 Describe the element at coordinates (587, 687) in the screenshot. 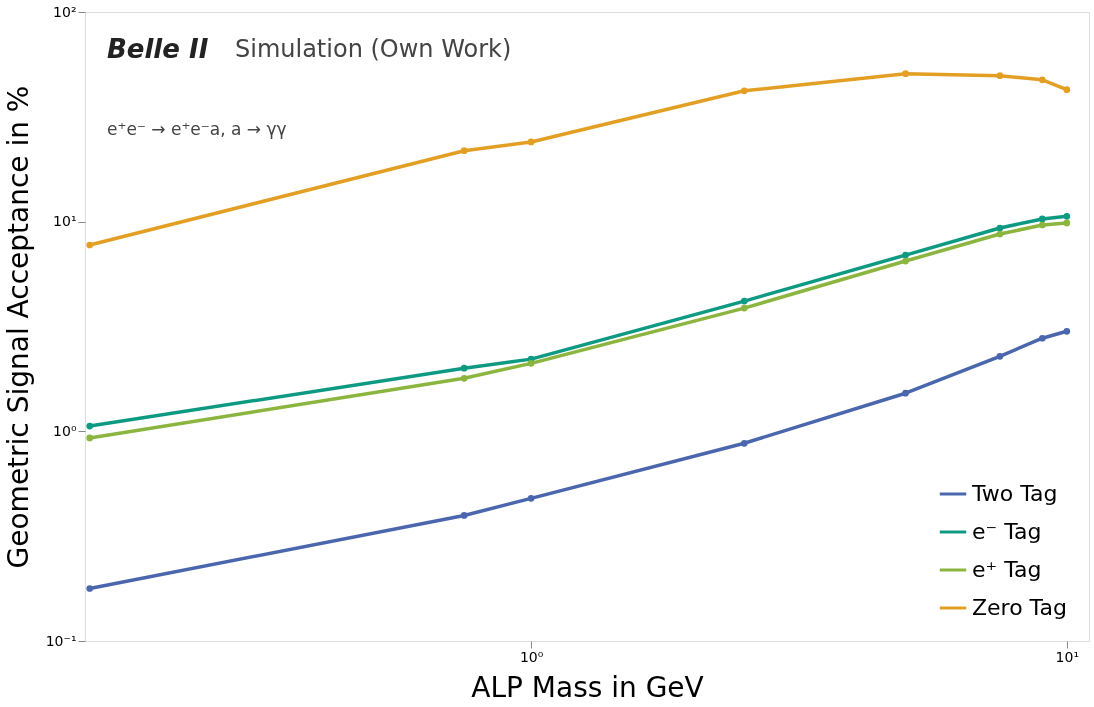

I see `x-axis-title: ALP Mass in GeV` at that location.